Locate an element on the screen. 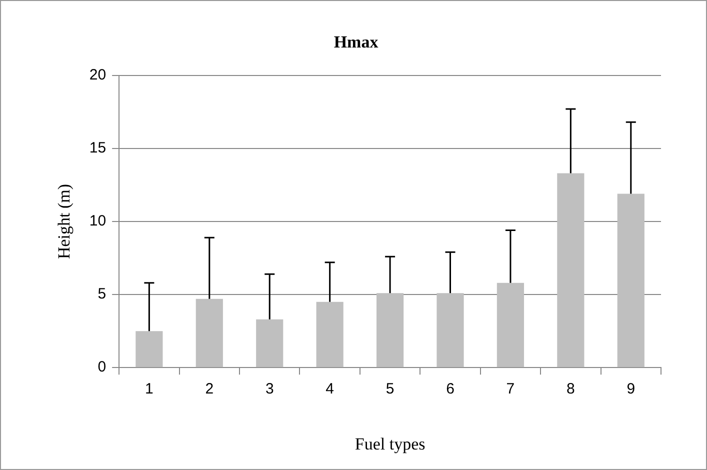  x-tick-label: 6 is located at coordinates (450, 389).